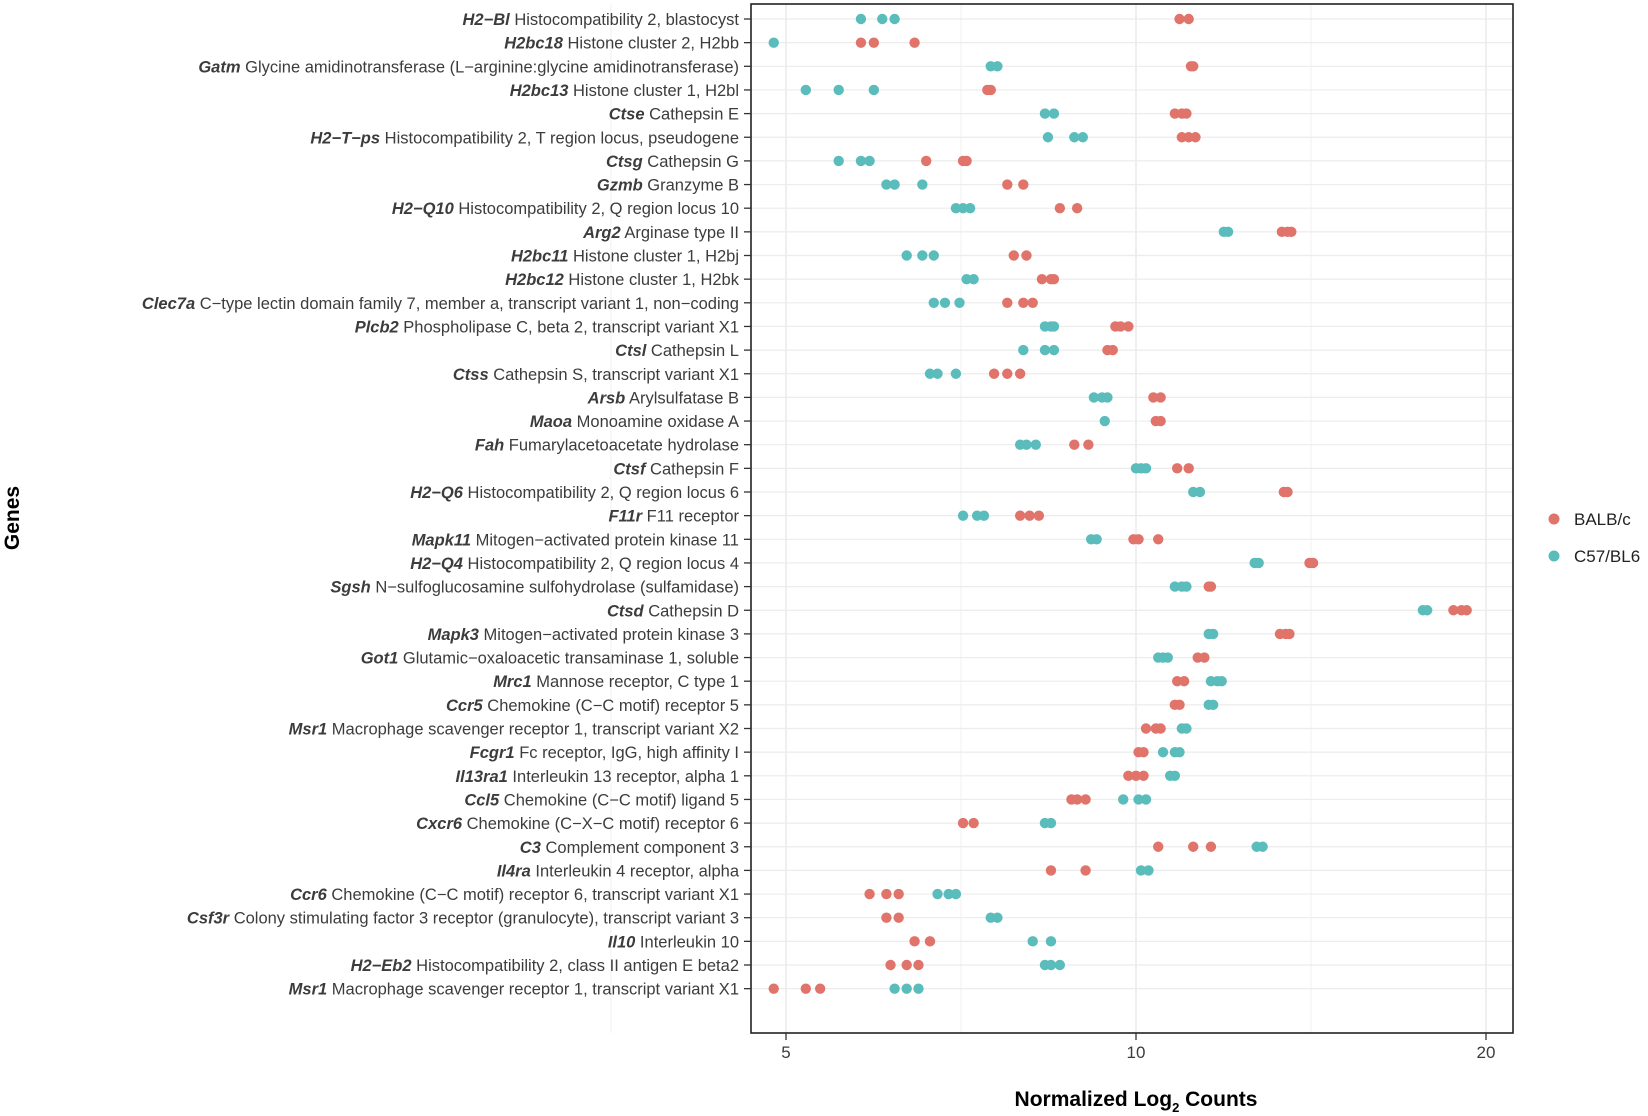 The height and width of the screenshot is (1116, 1648). I want to click on gene-label: Fah Fumarylacetoacetate hydrolase, so click(607, 446).